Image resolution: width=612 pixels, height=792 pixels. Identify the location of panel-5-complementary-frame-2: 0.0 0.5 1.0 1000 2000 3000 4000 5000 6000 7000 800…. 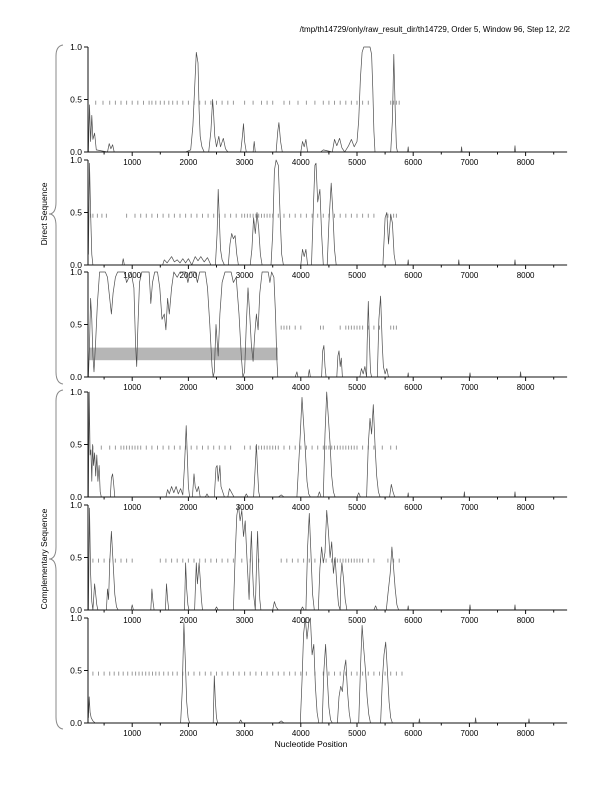
(319, 562).